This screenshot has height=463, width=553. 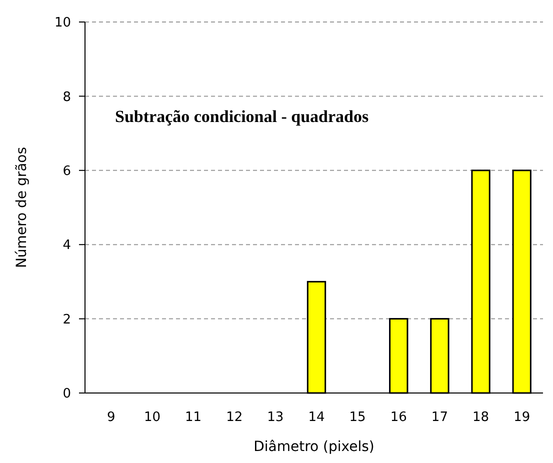 I want to click on x-tick-label: 19, so click(x=522, y=417).